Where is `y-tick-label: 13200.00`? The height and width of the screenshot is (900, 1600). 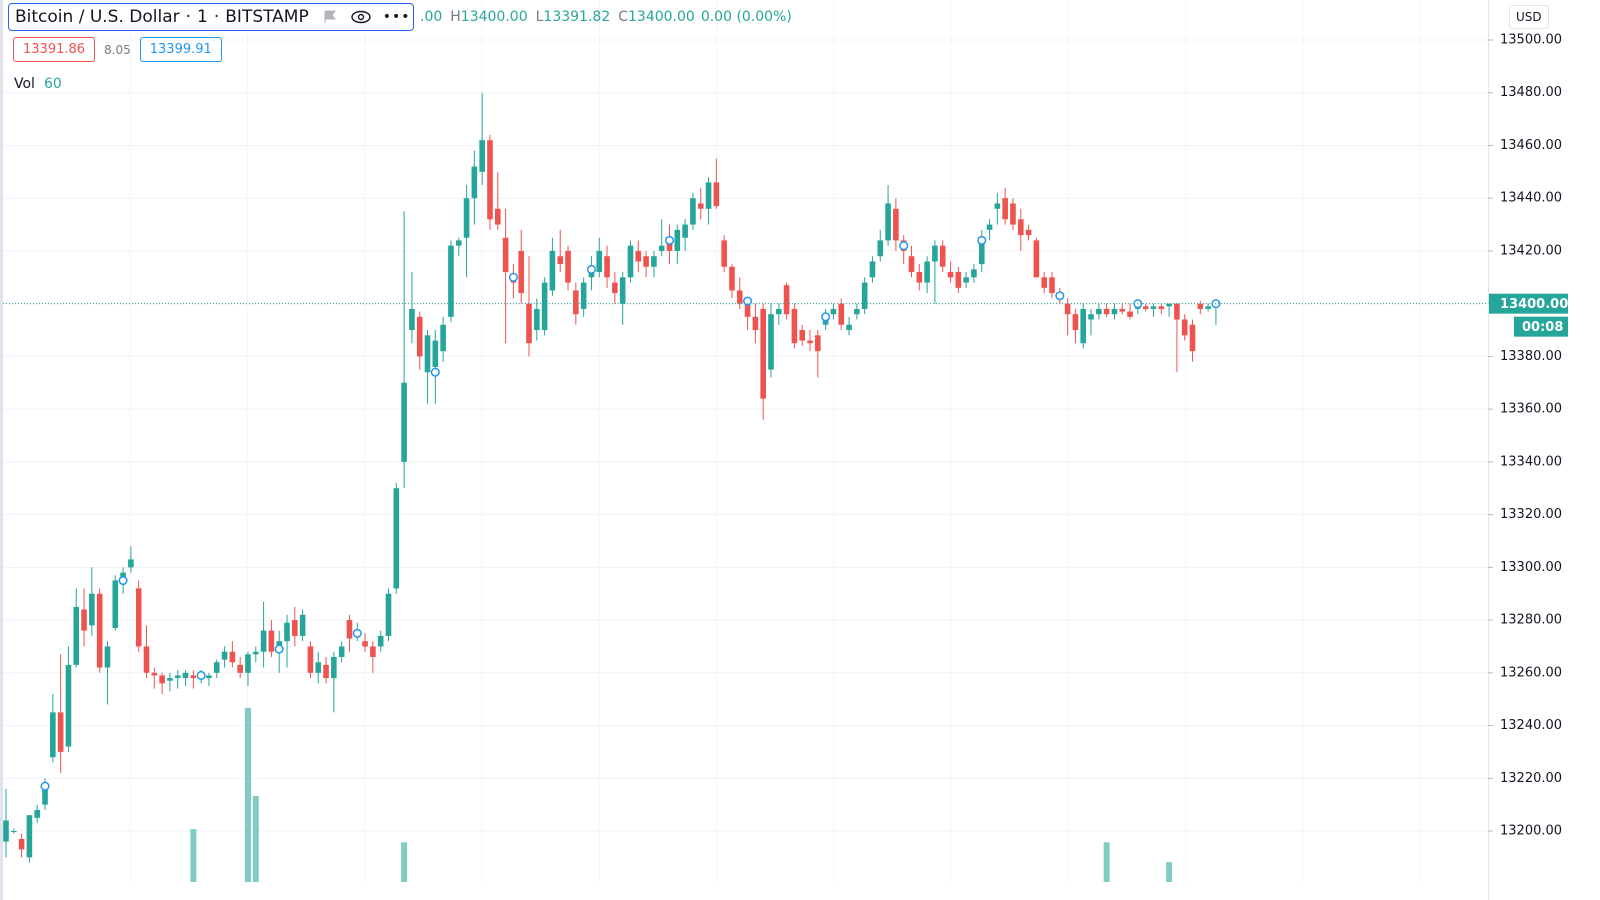 y-tick-label: 13200.00 is located at coordinates (1531, 831).